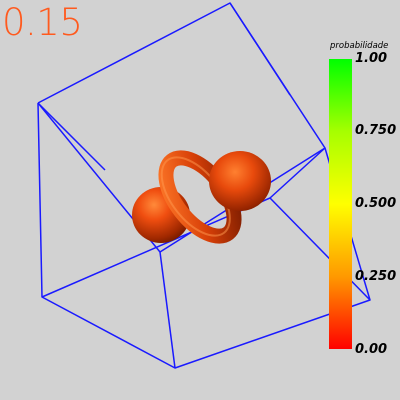 The width and height of the screenshot is (400, 400). Describe the element at coordinates (376, 130) in the screenshot. I see `colorbar-tick-0-750: 0.750` at that location.